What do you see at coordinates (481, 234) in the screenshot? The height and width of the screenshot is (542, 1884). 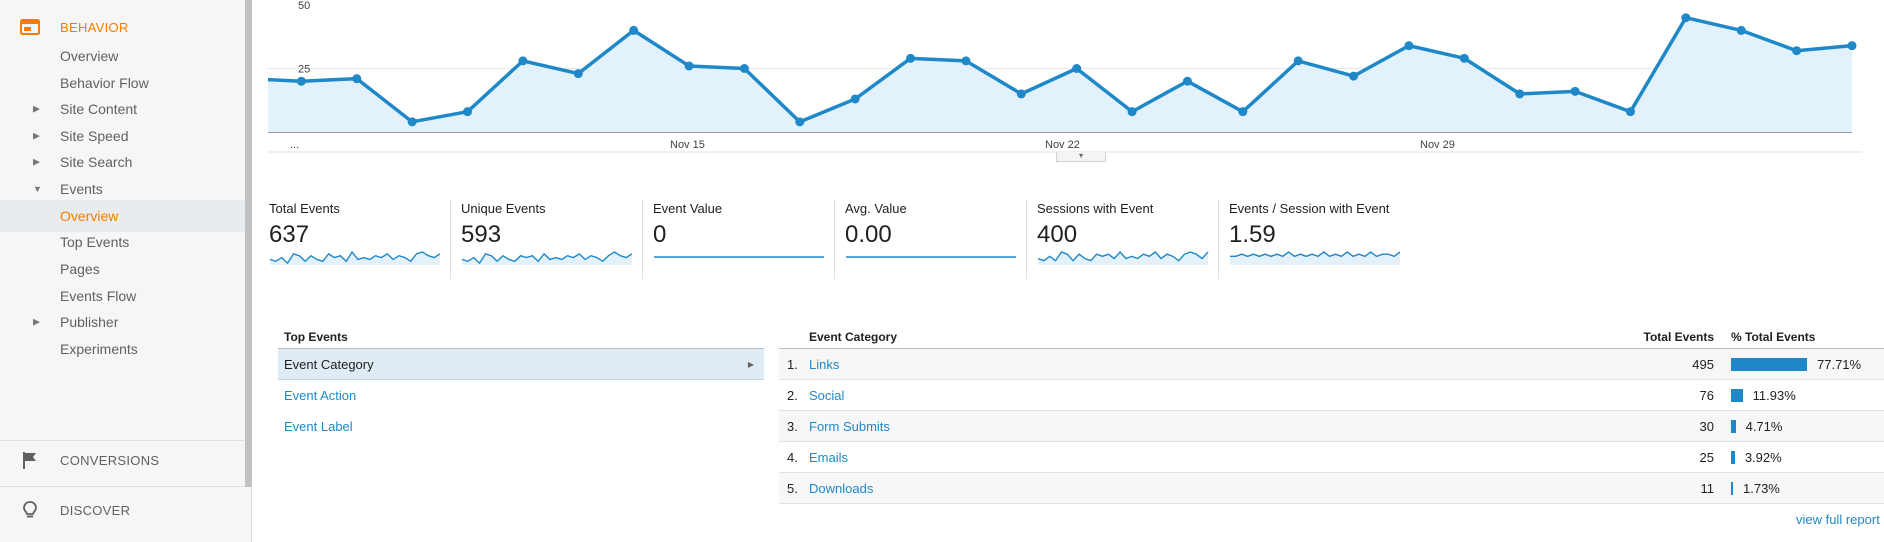 I see `metric-value: 593` at bounding box center [481, 234].